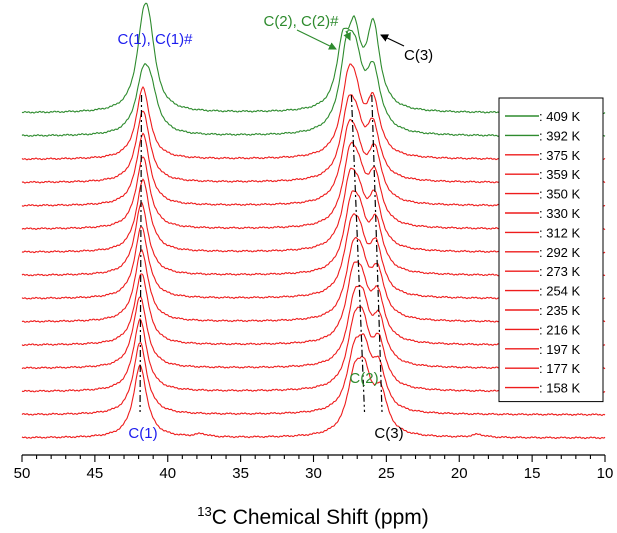 The width and height of the screenshot is (617, 533). I want to click on x-tick-label: 20, so click(459, 473).